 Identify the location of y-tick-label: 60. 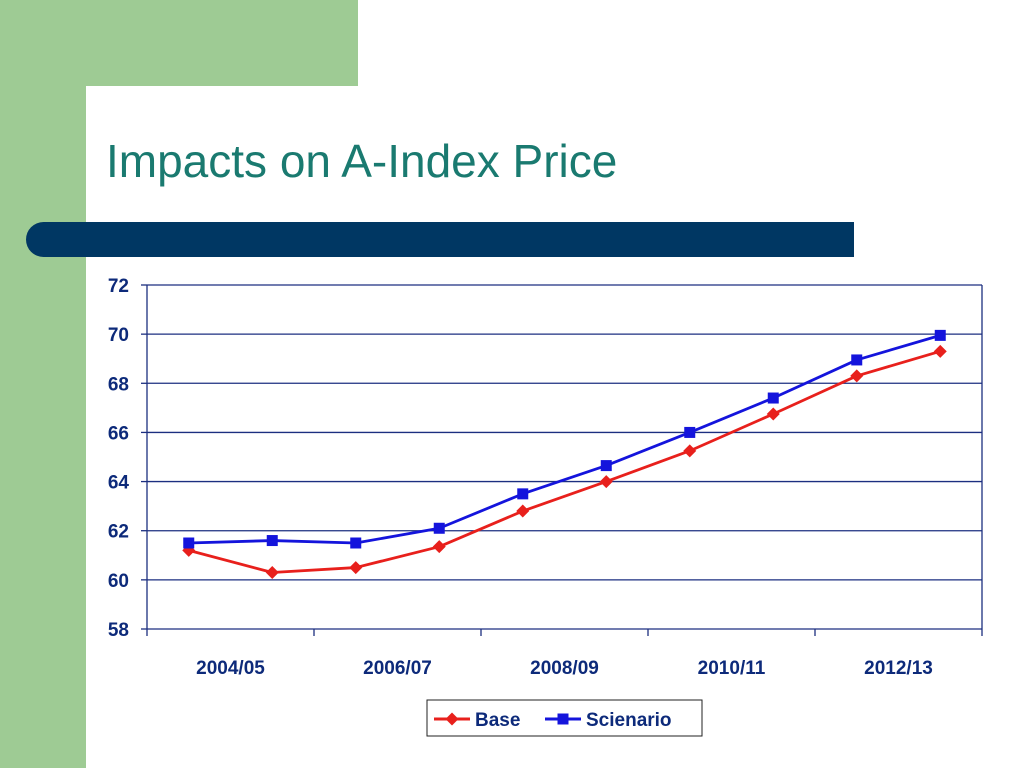
(118, 581).